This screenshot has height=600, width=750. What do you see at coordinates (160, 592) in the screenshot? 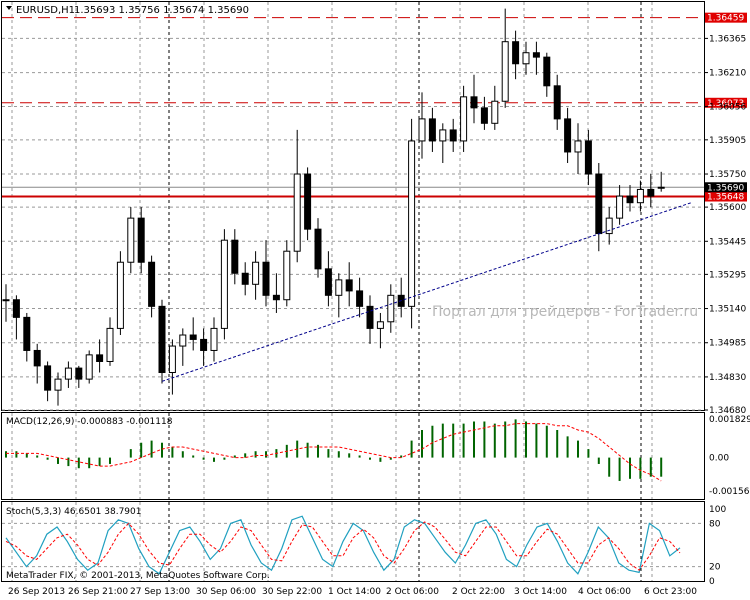
I see `x-tick-label: 27 Sep 13:00` at bounding box center [160, 592].